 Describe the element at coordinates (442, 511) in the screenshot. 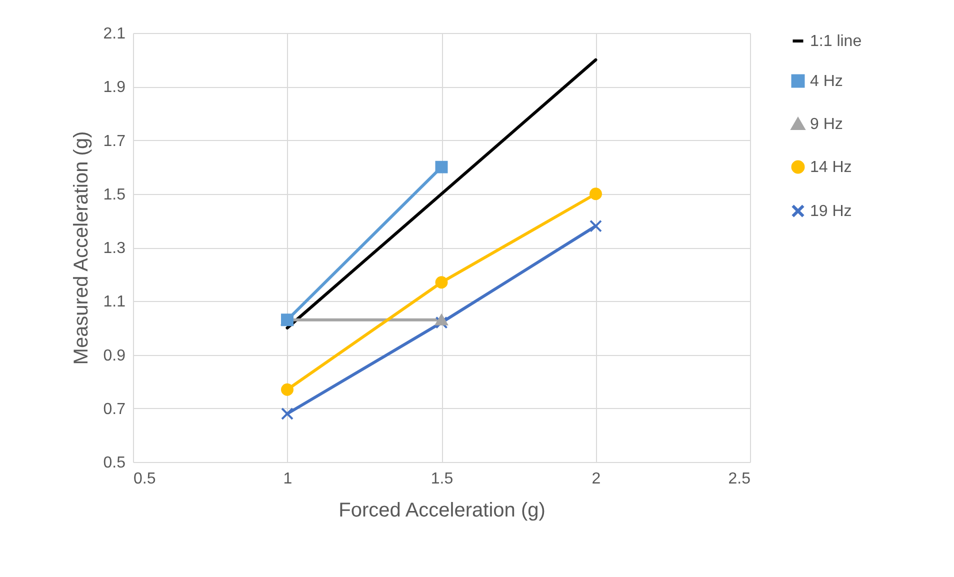

I see `x-axis-title: Forced Acceleration (g)` at that location.